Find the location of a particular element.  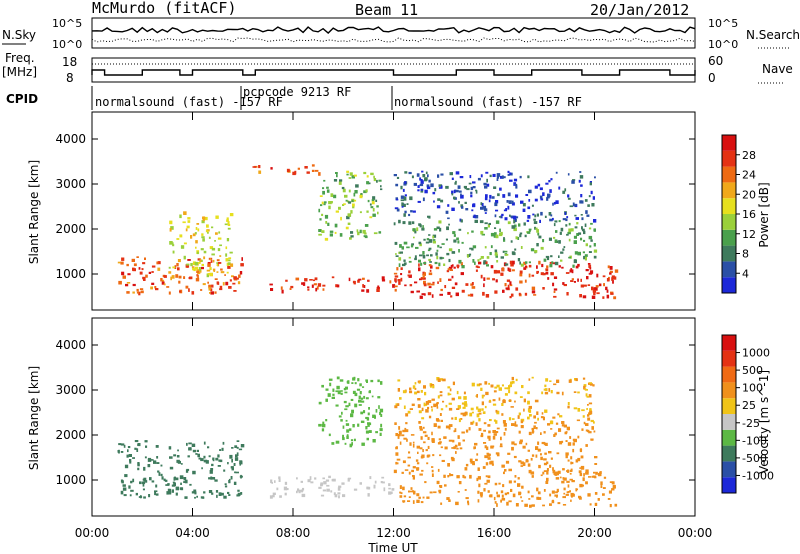

colorbar-tick-label: 16 is located at coordinates (749, 214).